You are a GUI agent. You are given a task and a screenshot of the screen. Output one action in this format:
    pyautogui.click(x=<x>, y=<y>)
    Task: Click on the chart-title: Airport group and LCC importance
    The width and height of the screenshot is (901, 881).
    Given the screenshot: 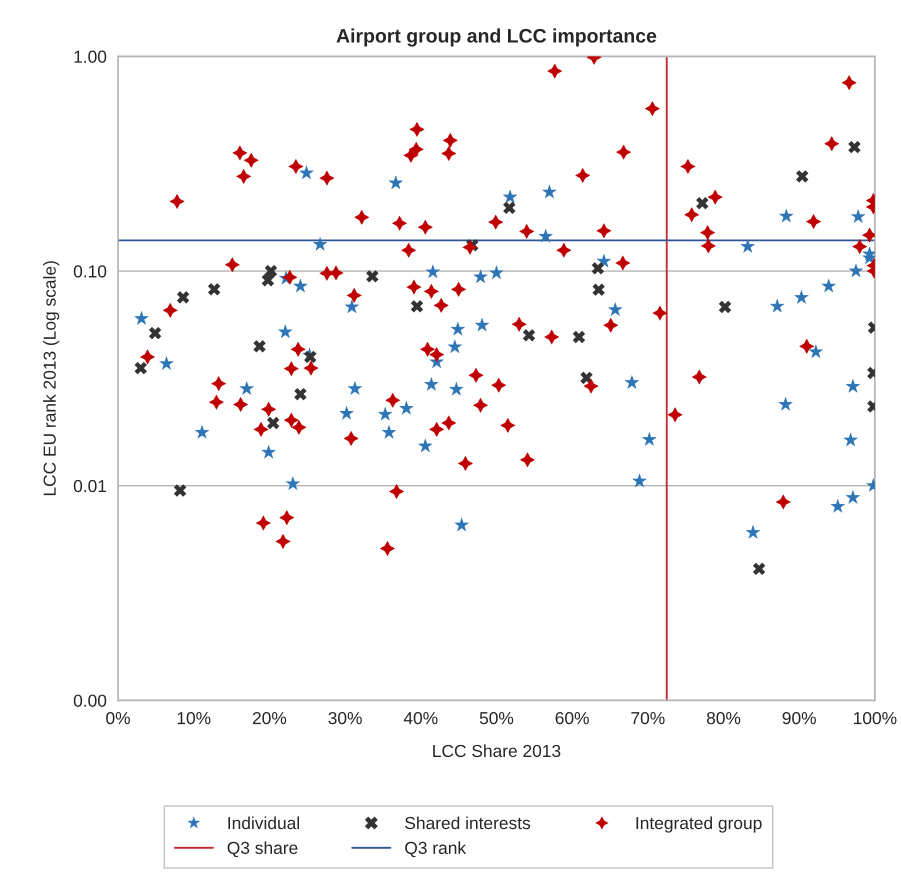 What is the action you would take?
    pyautogui.click(x=496, y=37)
    